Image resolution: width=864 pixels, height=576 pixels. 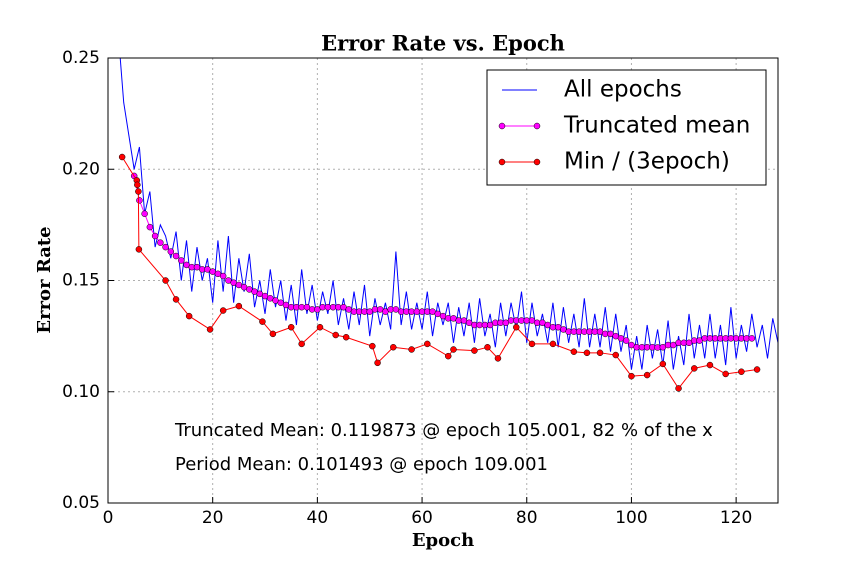 What do you see at coordinates (81, 503) in the screenshot?
I see `y-tick-label: 0.05` at bounding box center [81, 503].